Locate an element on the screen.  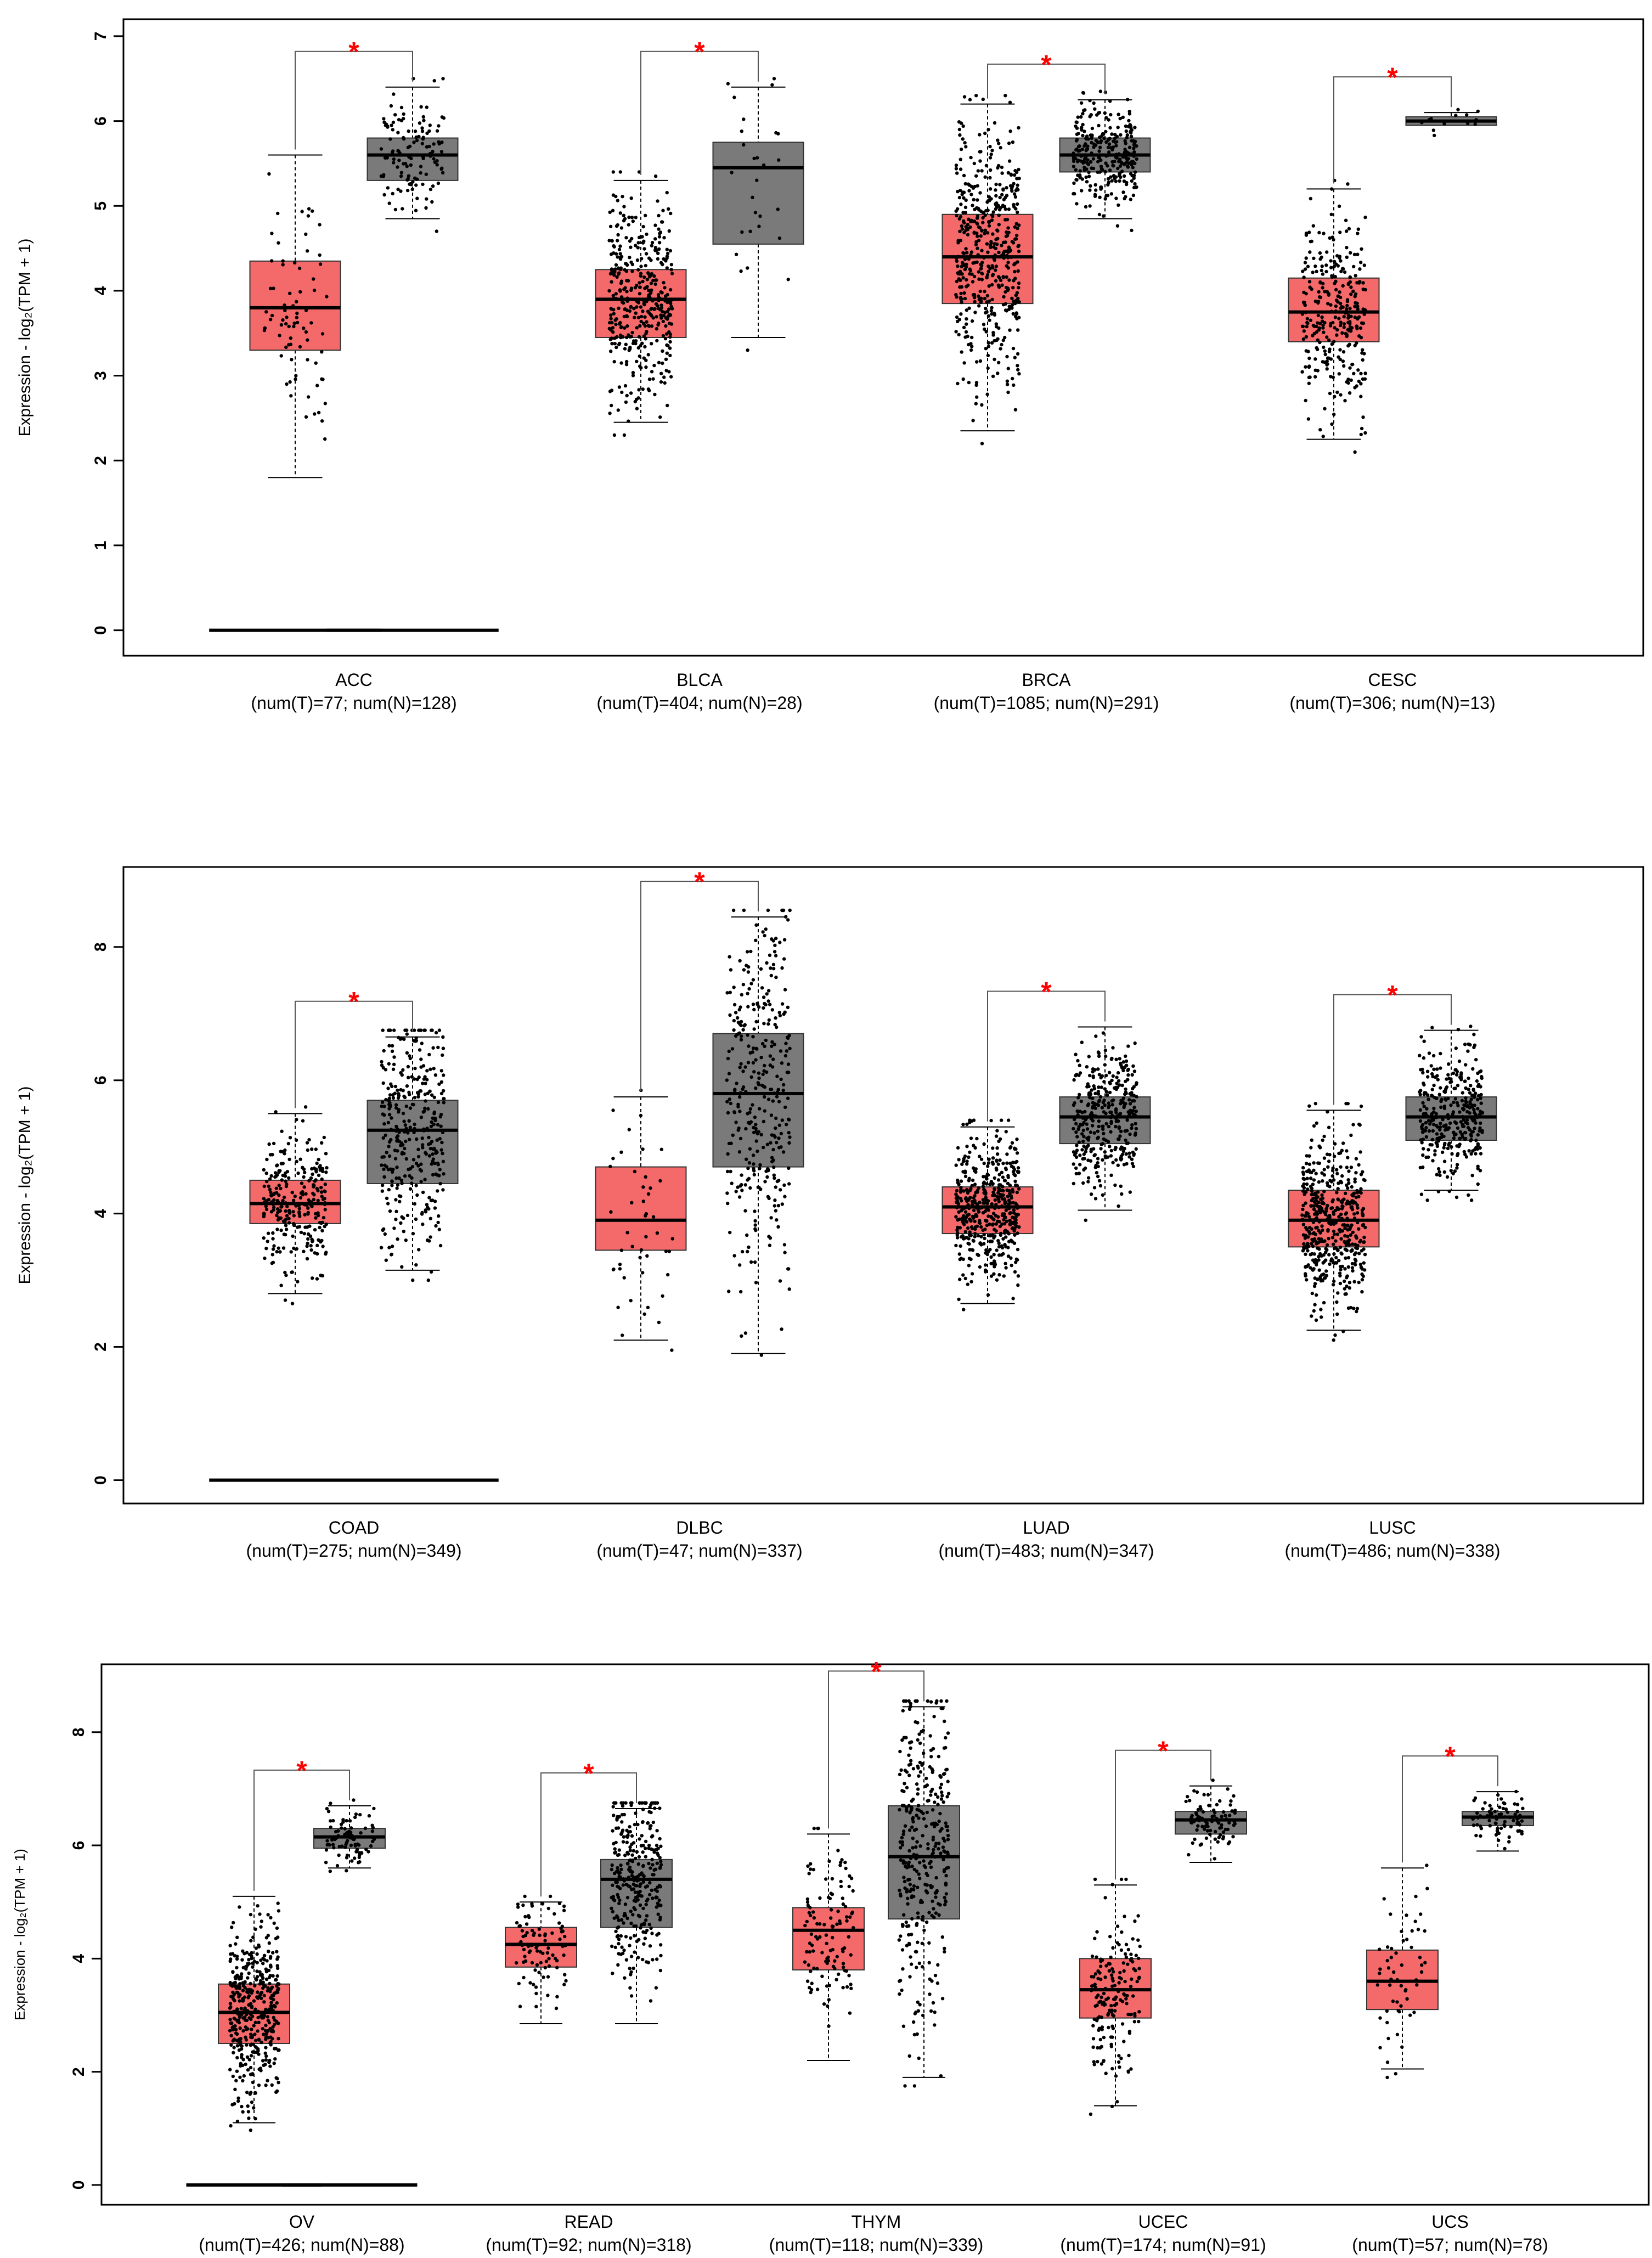
y-tick-label: 4 is located at coordinates (101, 291).